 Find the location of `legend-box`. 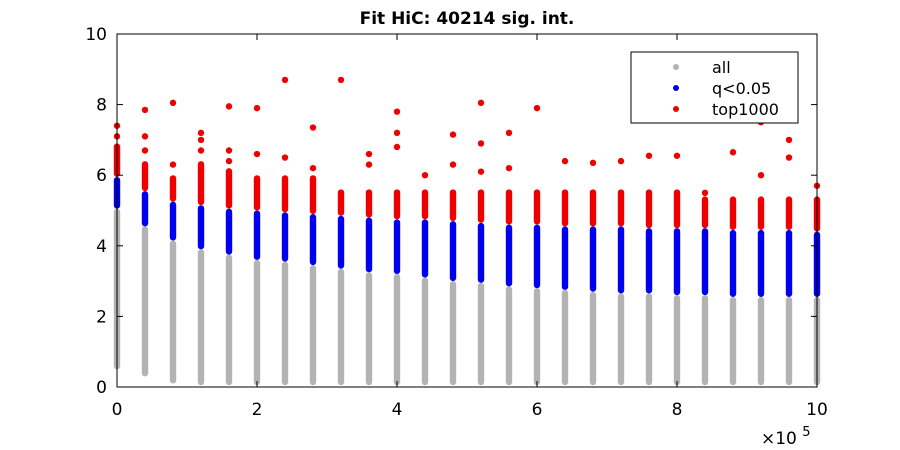

legend-box is located at coordinates (714, 87).